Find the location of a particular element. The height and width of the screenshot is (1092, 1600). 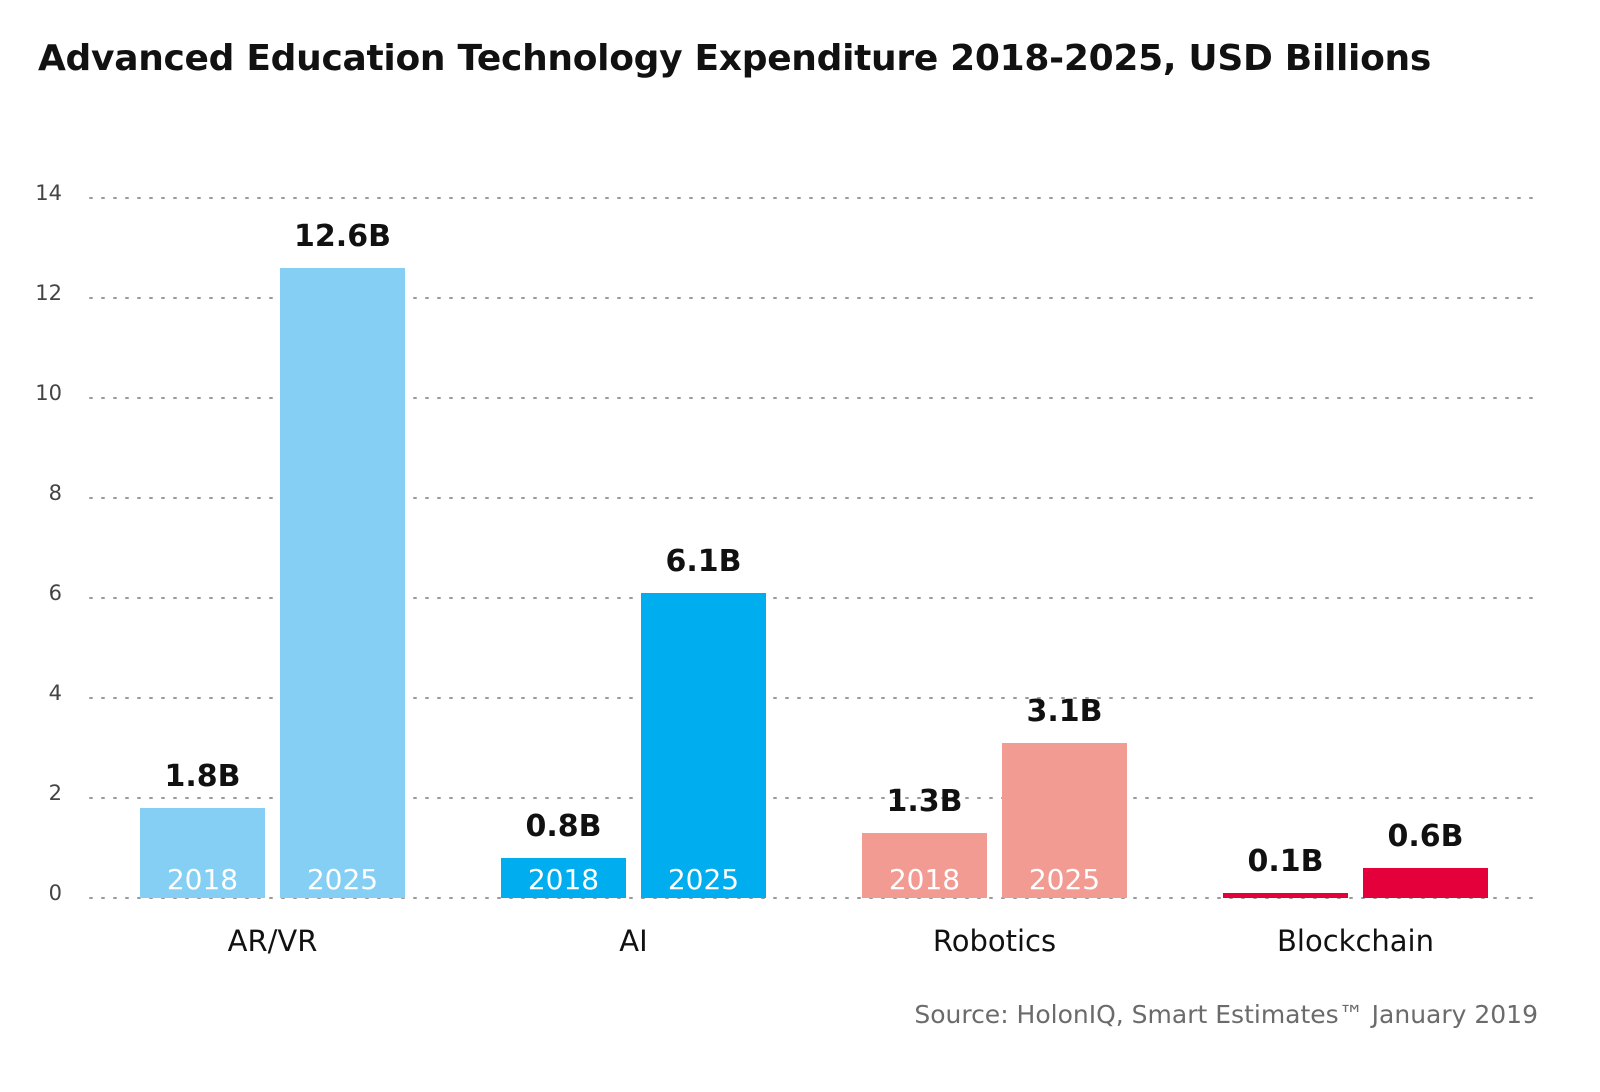

category-label-blockchain: Blockchain is located at coordinates (1355, 941).